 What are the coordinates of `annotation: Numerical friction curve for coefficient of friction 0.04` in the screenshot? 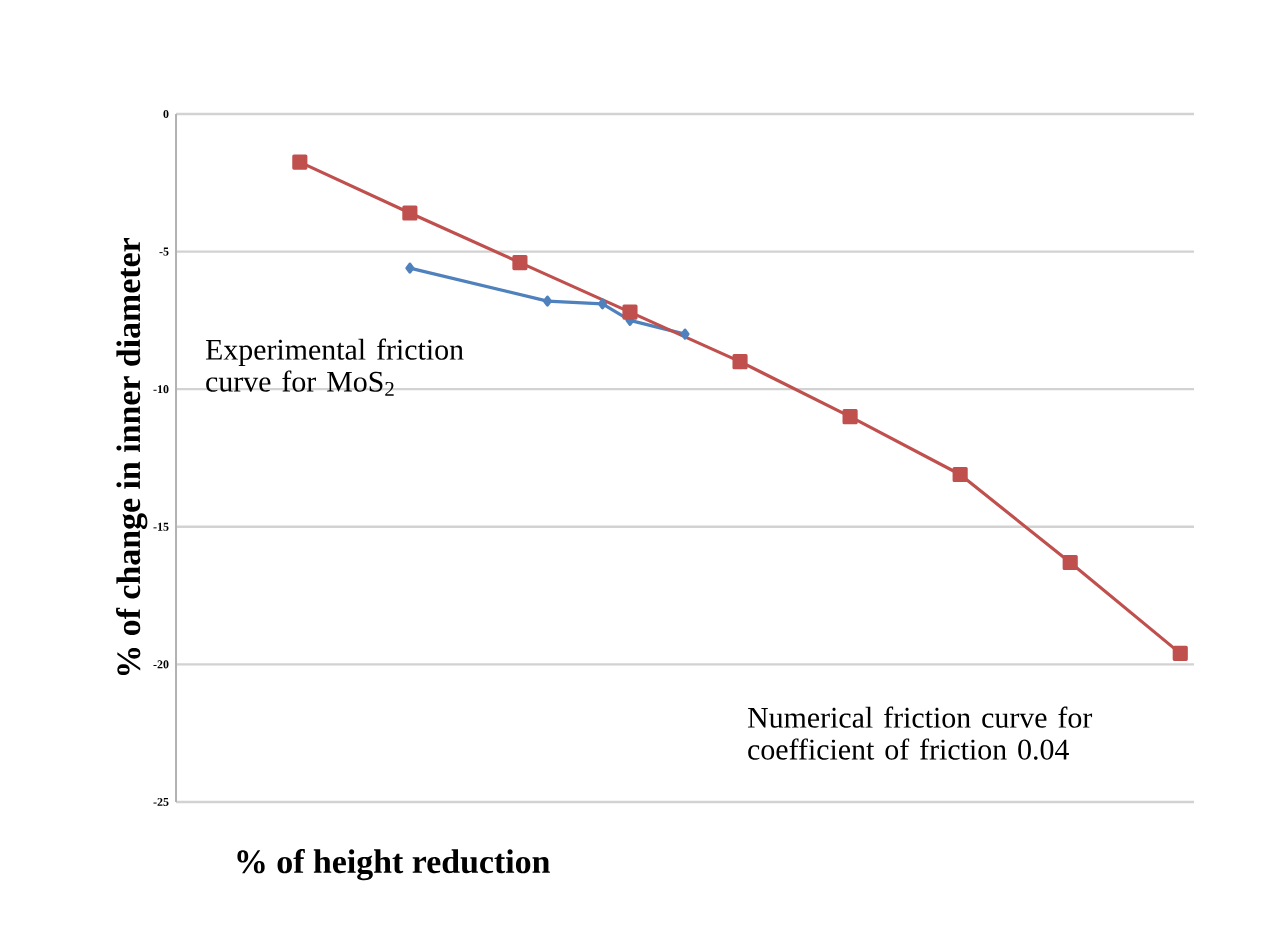 It's located at (920, 733).